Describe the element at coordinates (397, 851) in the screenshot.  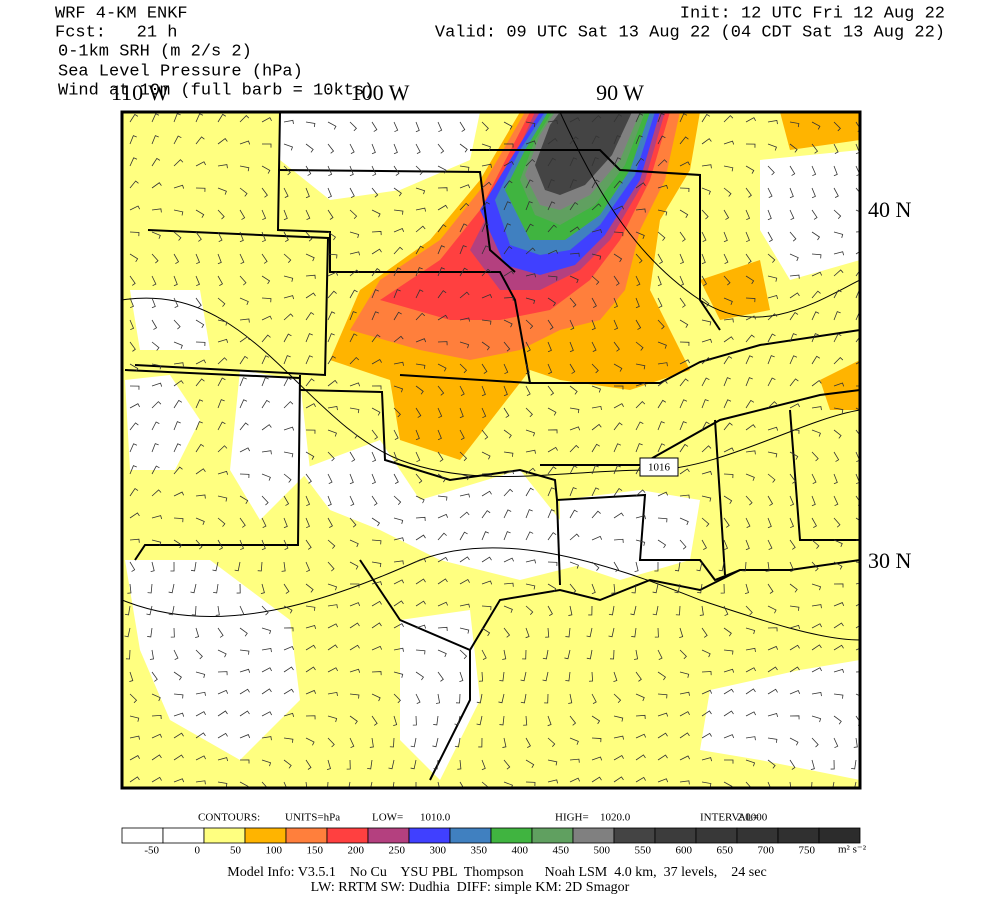
I see `colorbar-label: 250` at that location.